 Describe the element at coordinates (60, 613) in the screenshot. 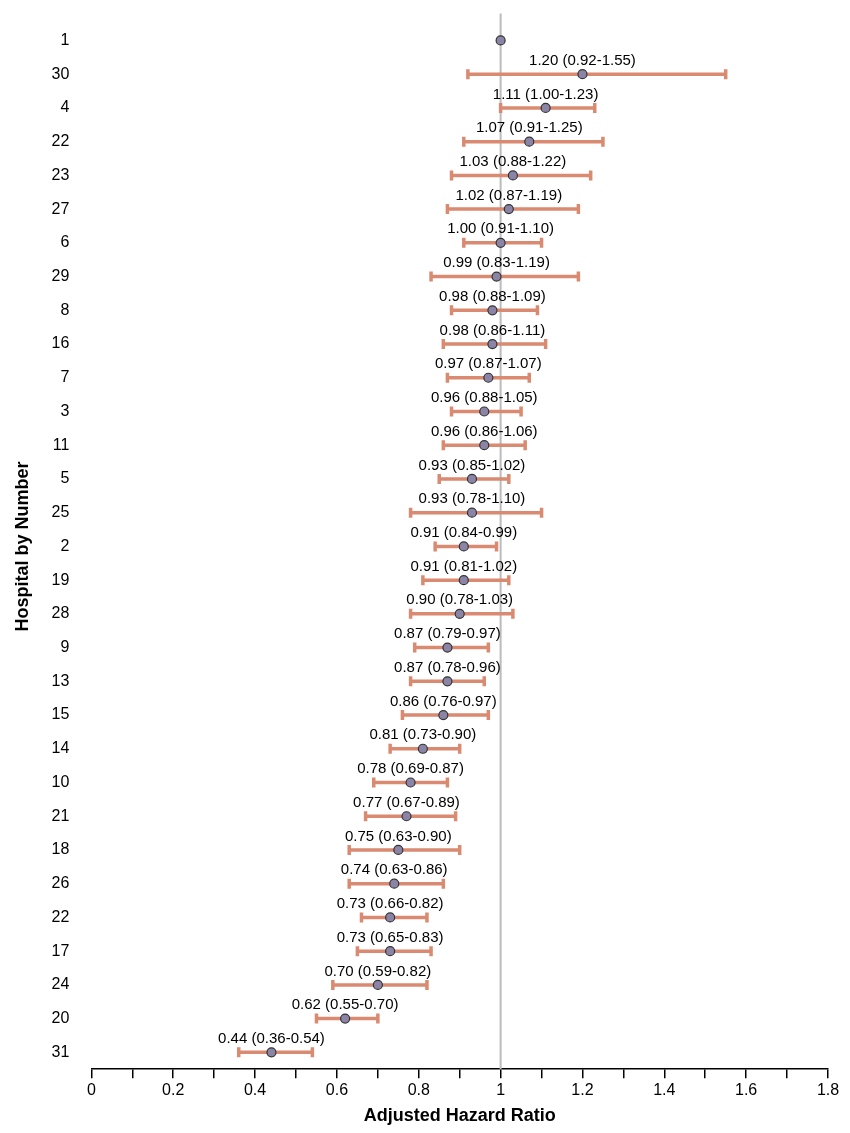

I see `y-tick-label: 28` at that location.